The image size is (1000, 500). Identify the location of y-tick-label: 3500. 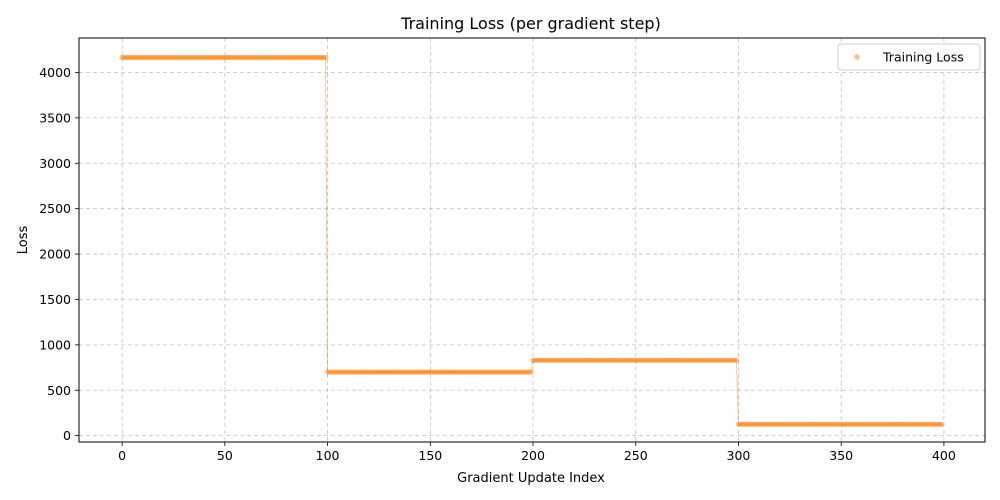
(55, 117).